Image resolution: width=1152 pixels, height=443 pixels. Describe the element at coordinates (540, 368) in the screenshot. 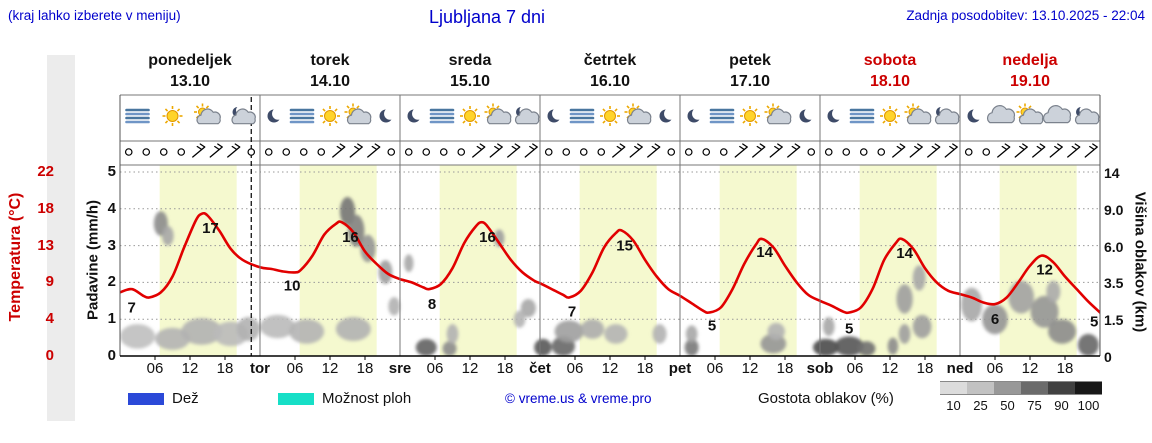

I see `x-day-label: čet` at that location.